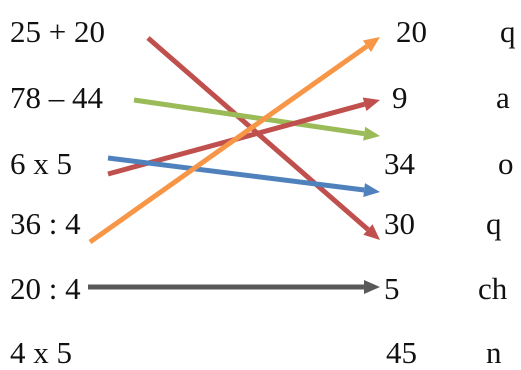  Describe the element at coordinates (494, 223) in the screenshot. I see `letter-4: q` at that location.